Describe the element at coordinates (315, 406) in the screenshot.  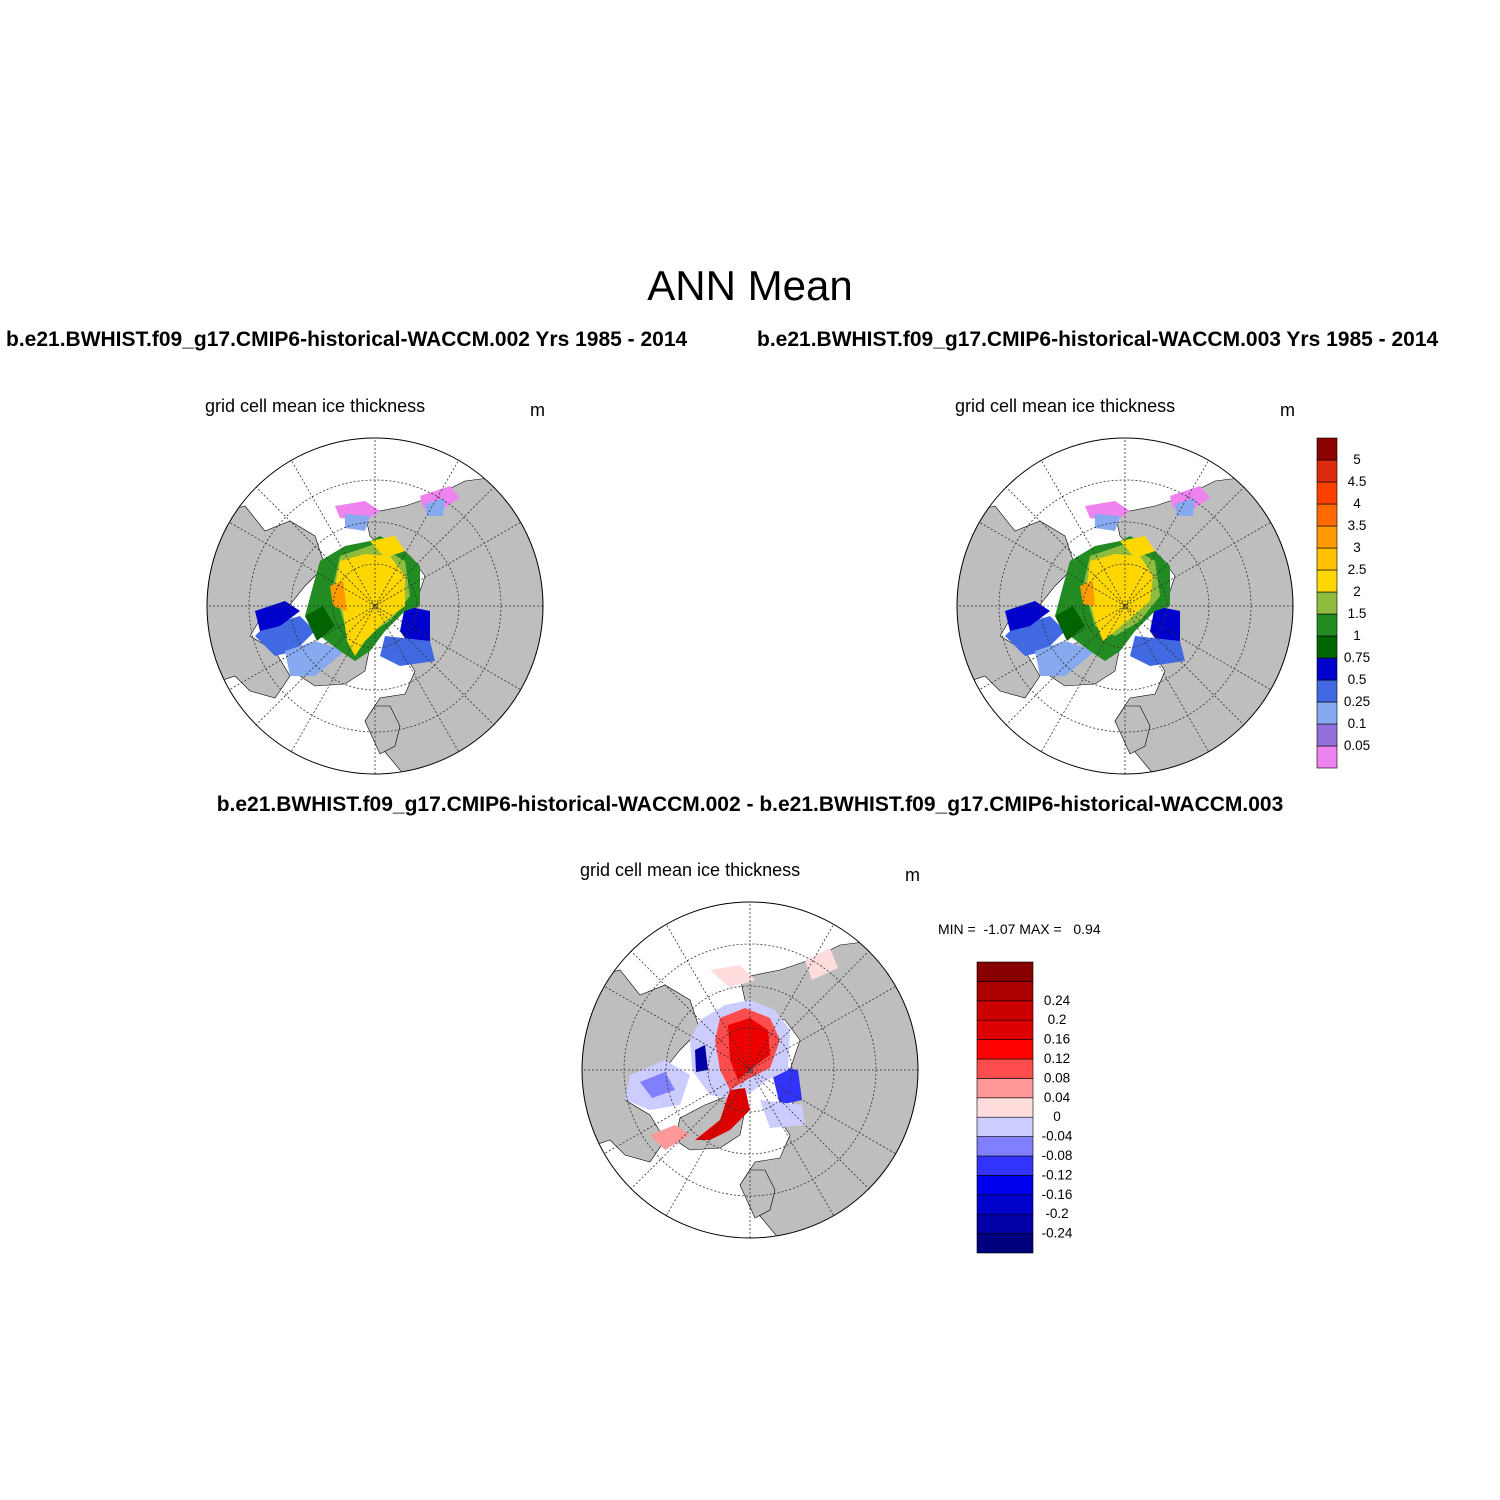
I see `panel-a-variable-label: grid cell mean ice thickness` at that location.